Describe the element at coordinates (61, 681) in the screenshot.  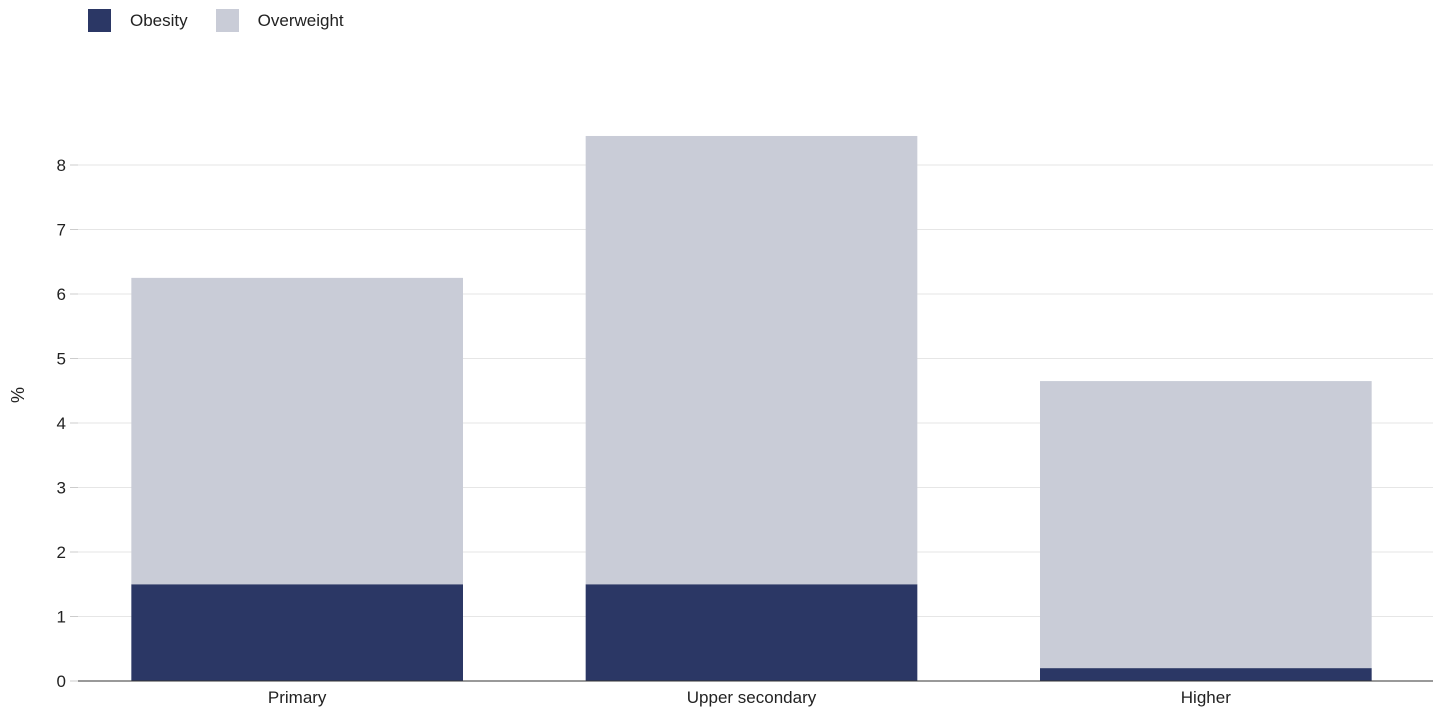
I see `y-tick-label-0: 0` at that location.